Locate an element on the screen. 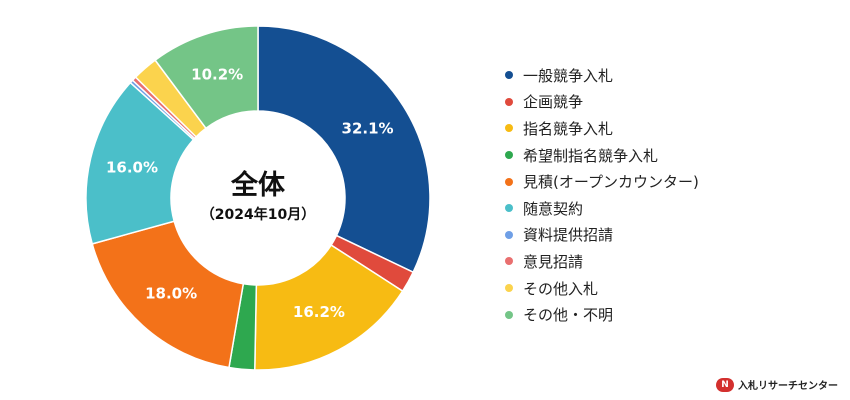 The width and height of the screenshot is (850, 400). legend-item-5: 見積(オープンカウンター) is located at coordinates (670, 181).